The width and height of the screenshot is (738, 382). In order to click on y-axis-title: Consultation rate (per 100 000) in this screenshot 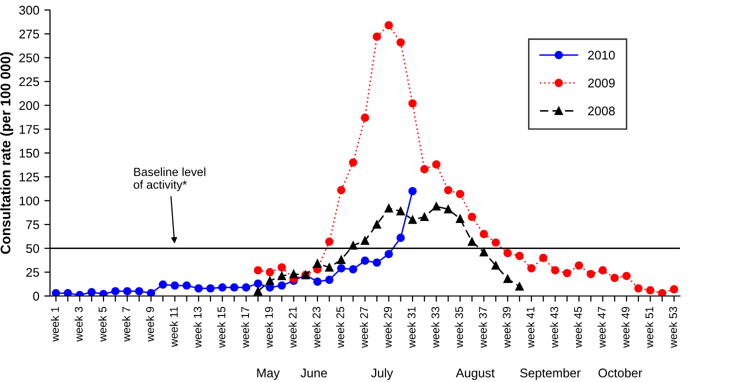, I will do `click(7, 153)`.